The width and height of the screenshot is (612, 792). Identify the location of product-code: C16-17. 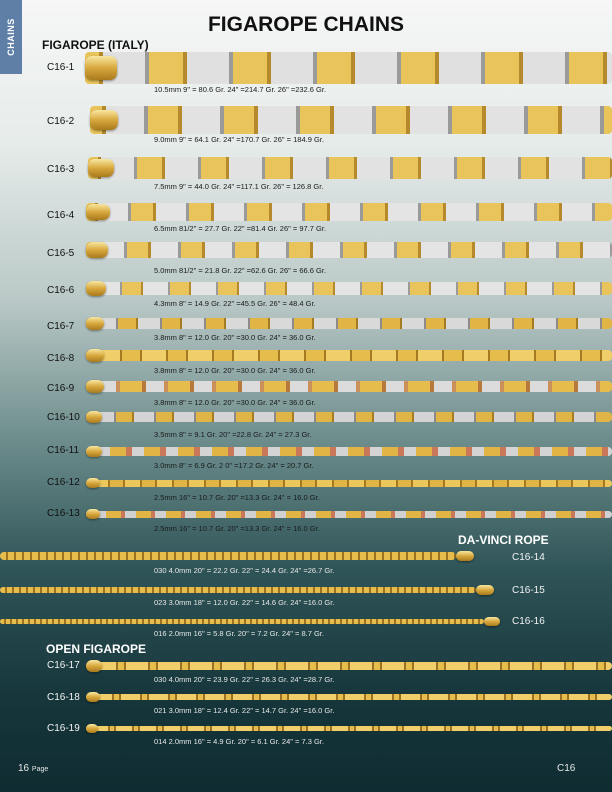
(63, 665).